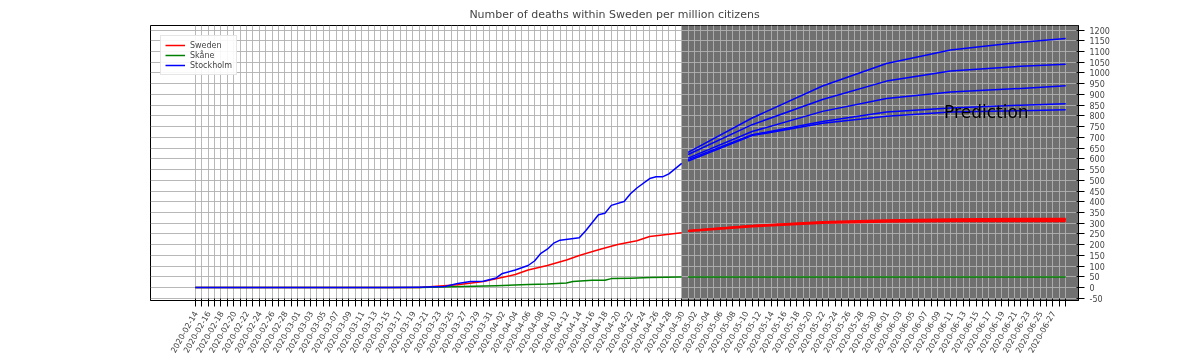 This screenshot has height=358, width=1198. Describe the element at coordinates (1097, 224) in the screenshot. I see `y-tick-label: 300` at that location.